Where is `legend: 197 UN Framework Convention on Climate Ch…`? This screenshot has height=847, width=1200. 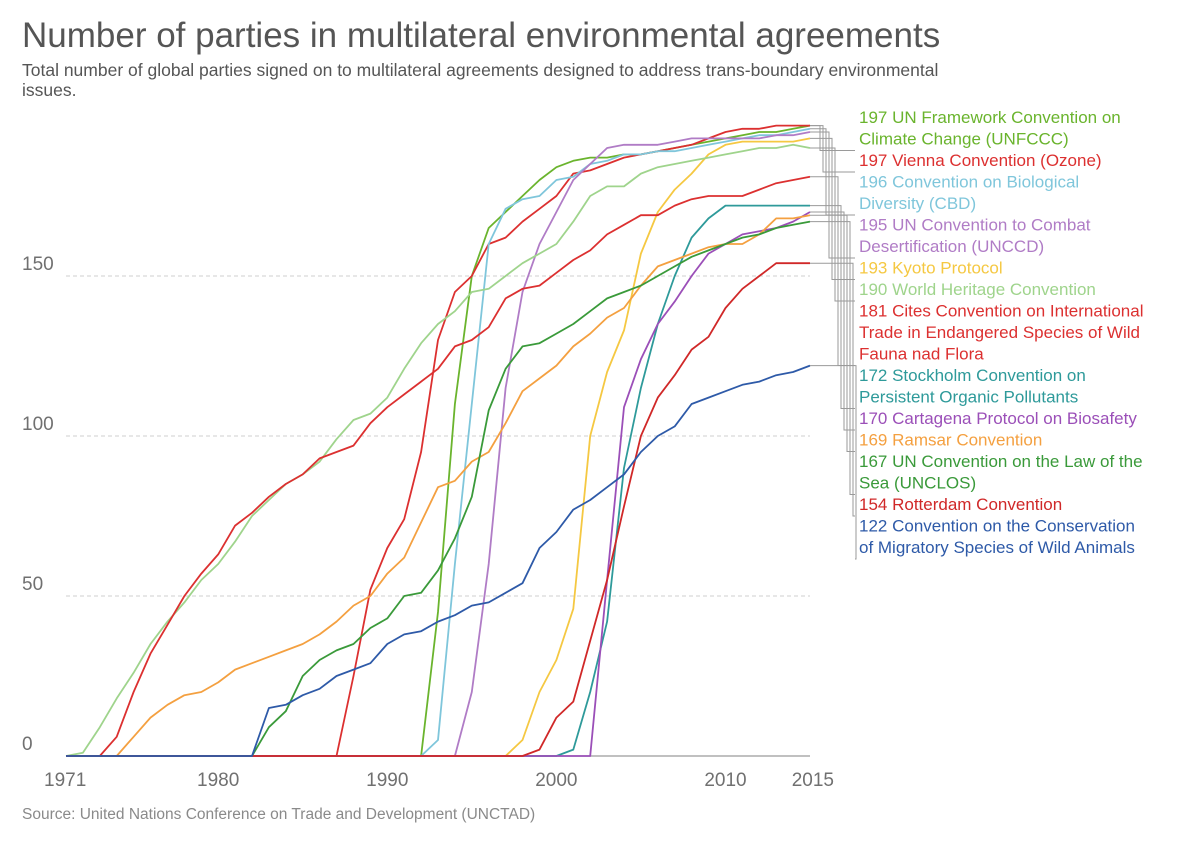
legend: 197 UN Framework Convention on Climate Ch… is located at coordinates (1001, 332).